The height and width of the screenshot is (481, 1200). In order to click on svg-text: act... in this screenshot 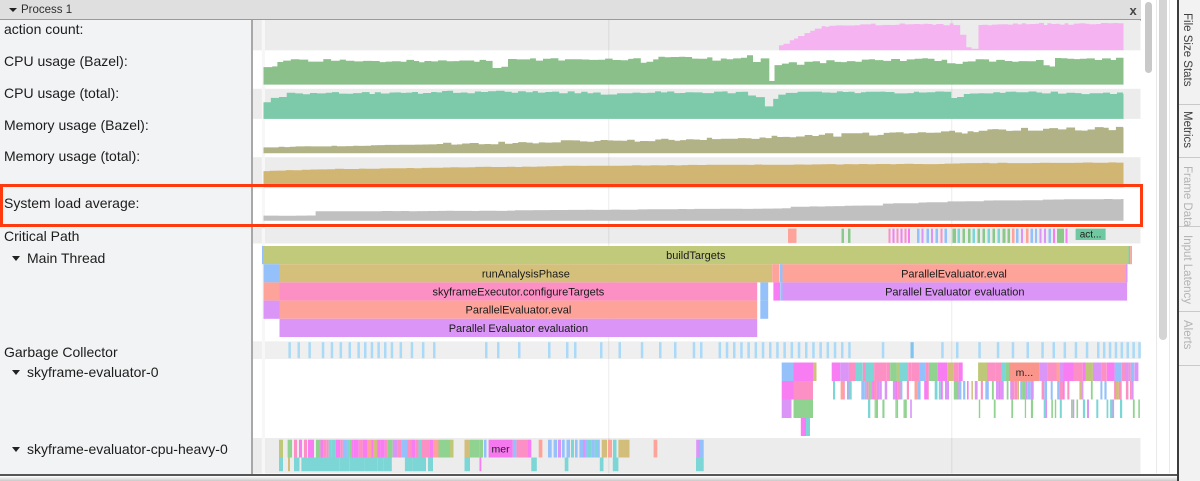, I will do `click(1091, 235)`.